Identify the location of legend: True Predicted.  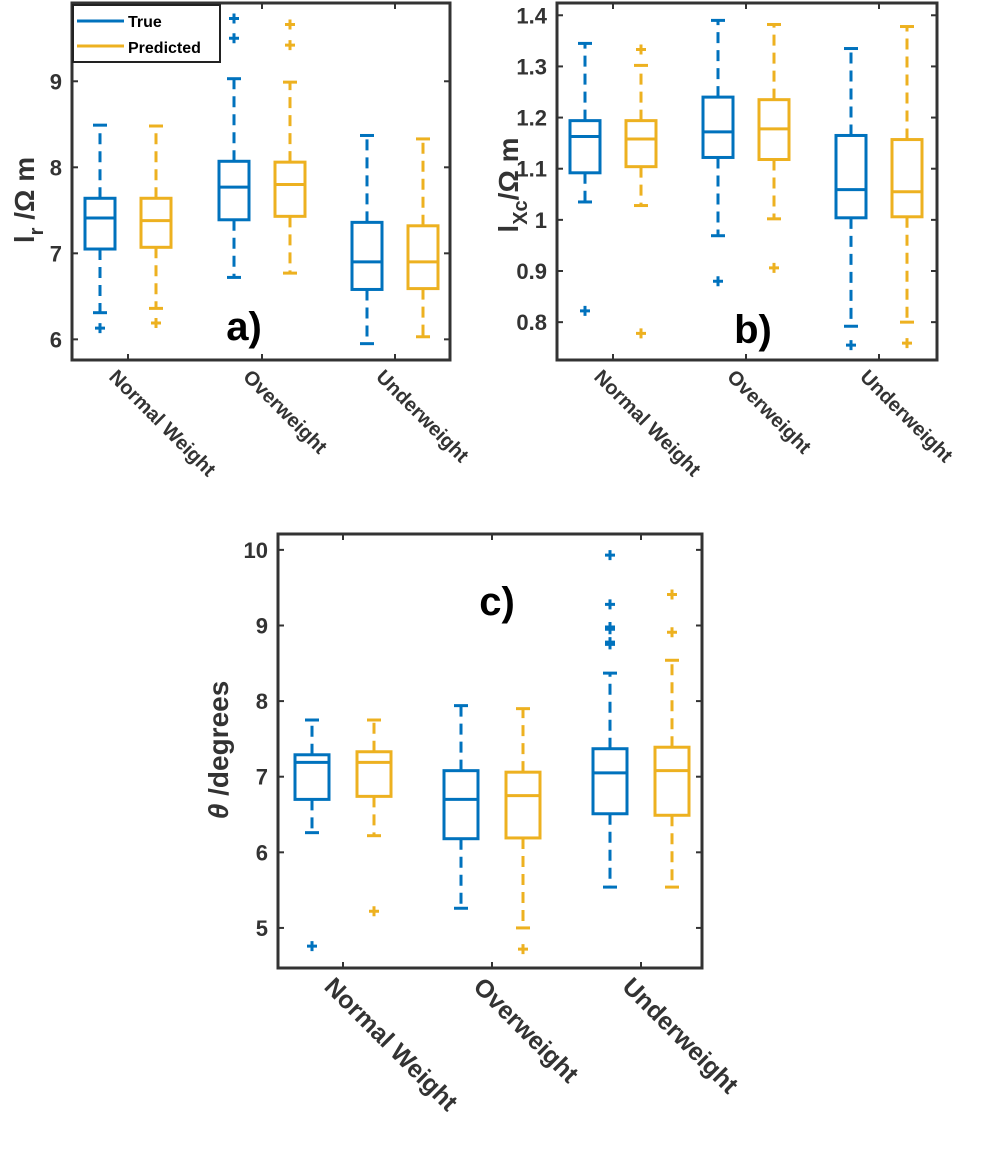
(146, 33).